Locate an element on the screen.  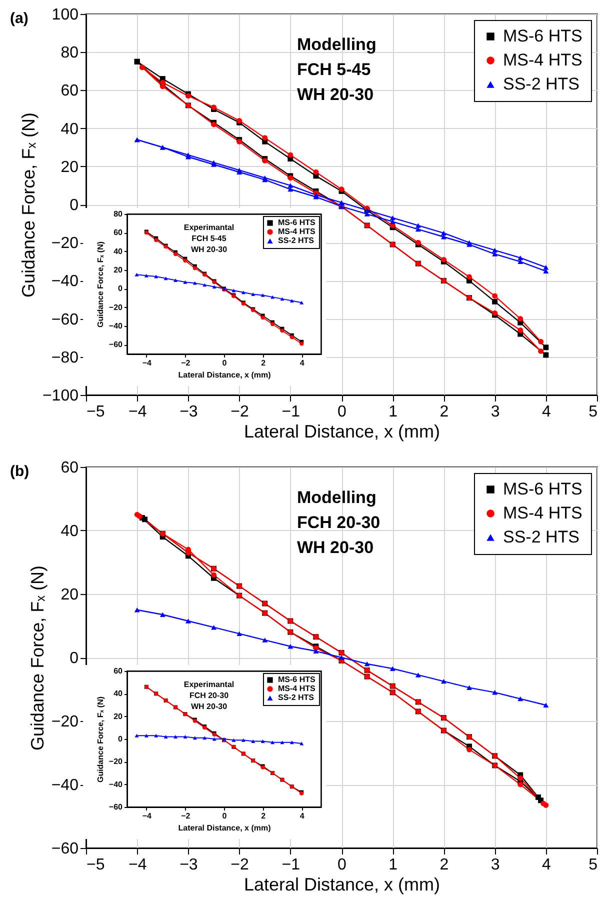
y-tick-label: 100 is located at coordinates (65, 15).